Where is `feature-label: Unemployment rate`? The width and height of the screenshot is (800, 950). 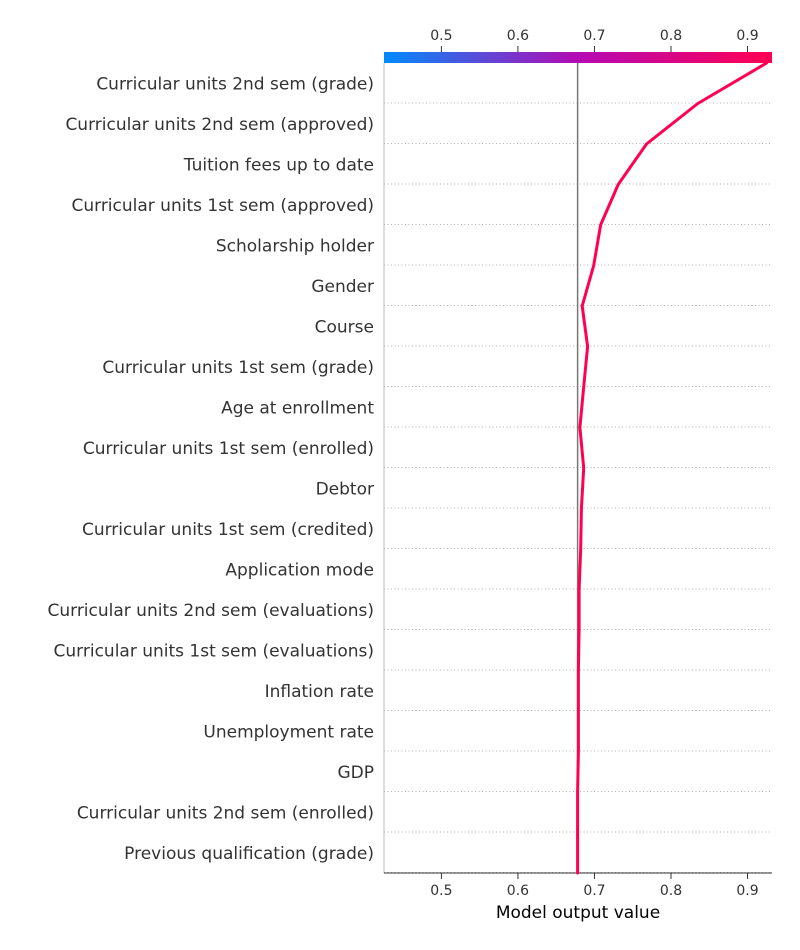
feature-label: Unemployment rate is located at coordinates (288, 732).